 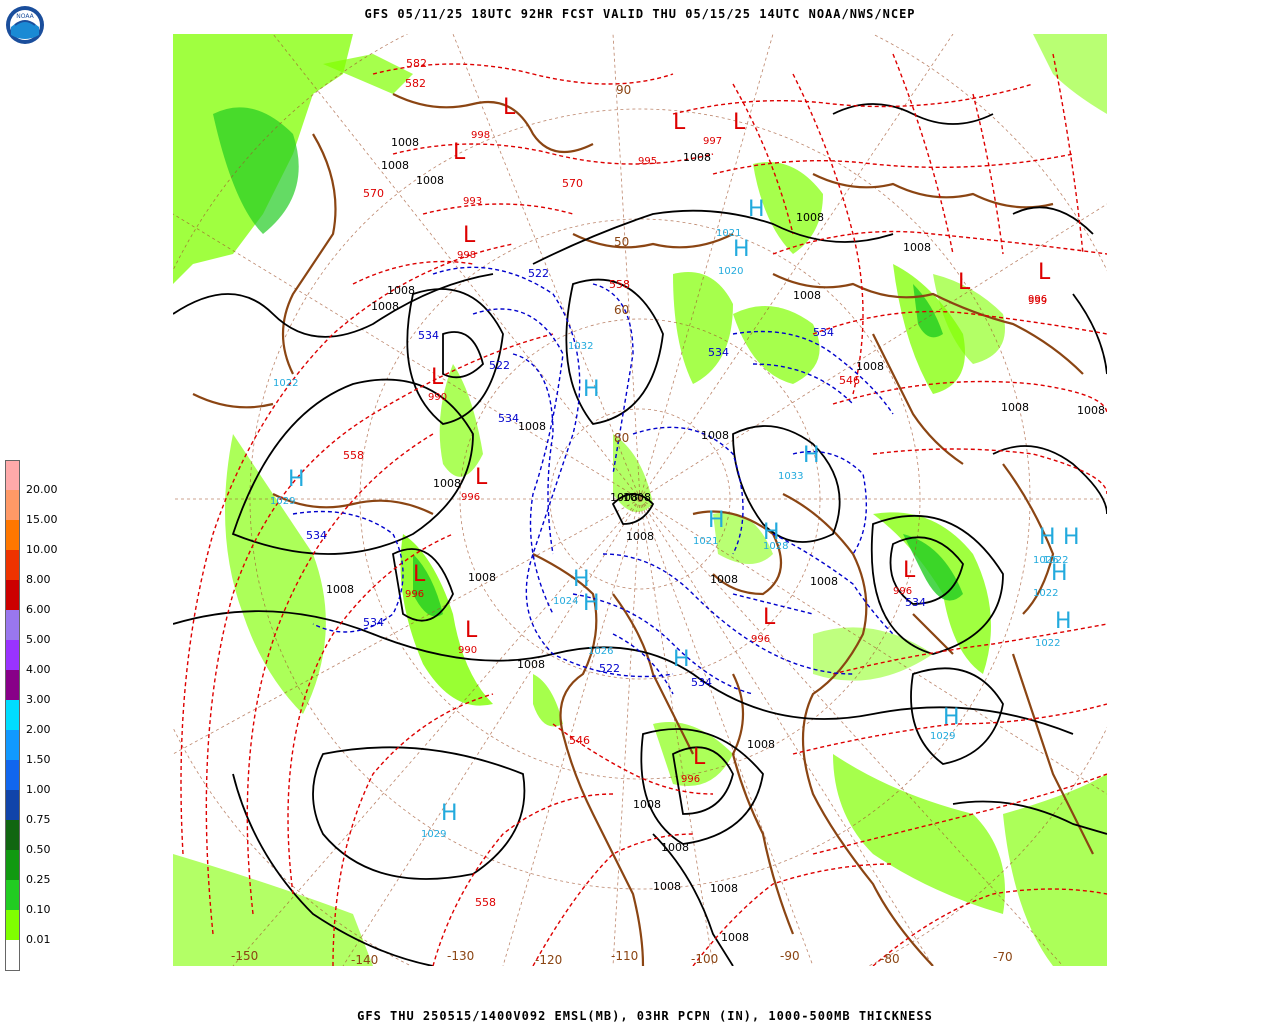 What do you see at coordinates (621, 310) in the screenshot?
I see `latitude-label: 60` at bounding box center [621, 310].